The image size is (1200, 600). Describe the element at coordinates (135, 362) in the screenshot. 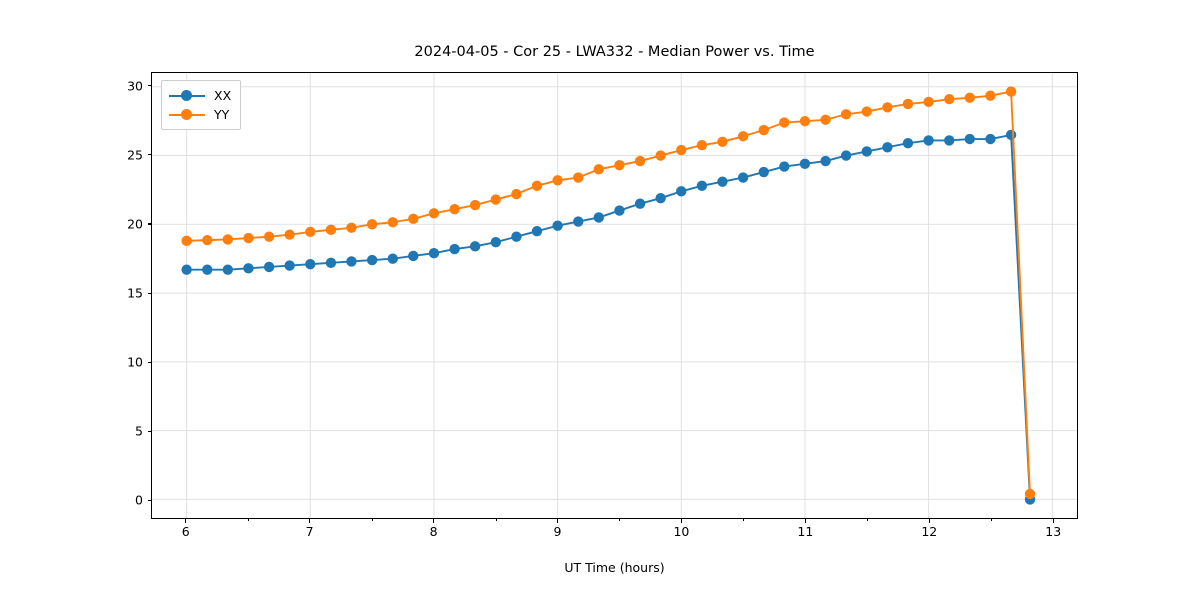

I see `y-tick-label: 10` at that location.